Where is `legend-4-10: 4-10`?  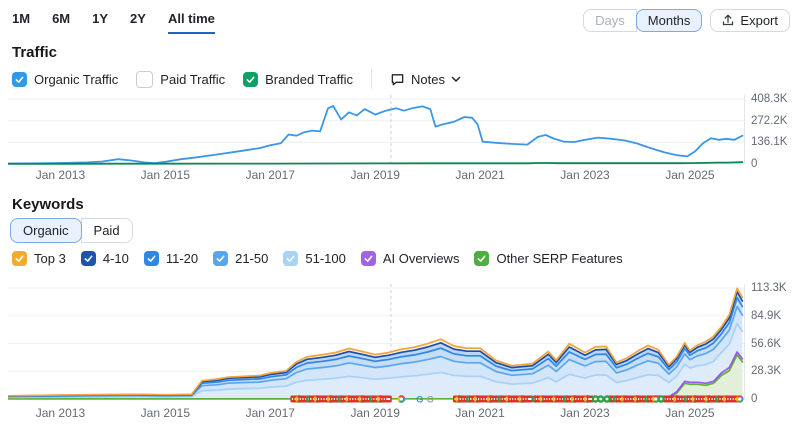
legend-4-10: 4-10 is located at coordinates (104, 258).